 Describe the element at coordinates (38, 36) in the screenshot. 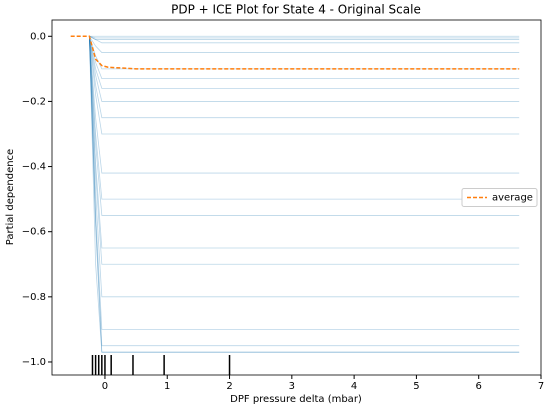

I see `y-tick-label: 0.0` at that location.